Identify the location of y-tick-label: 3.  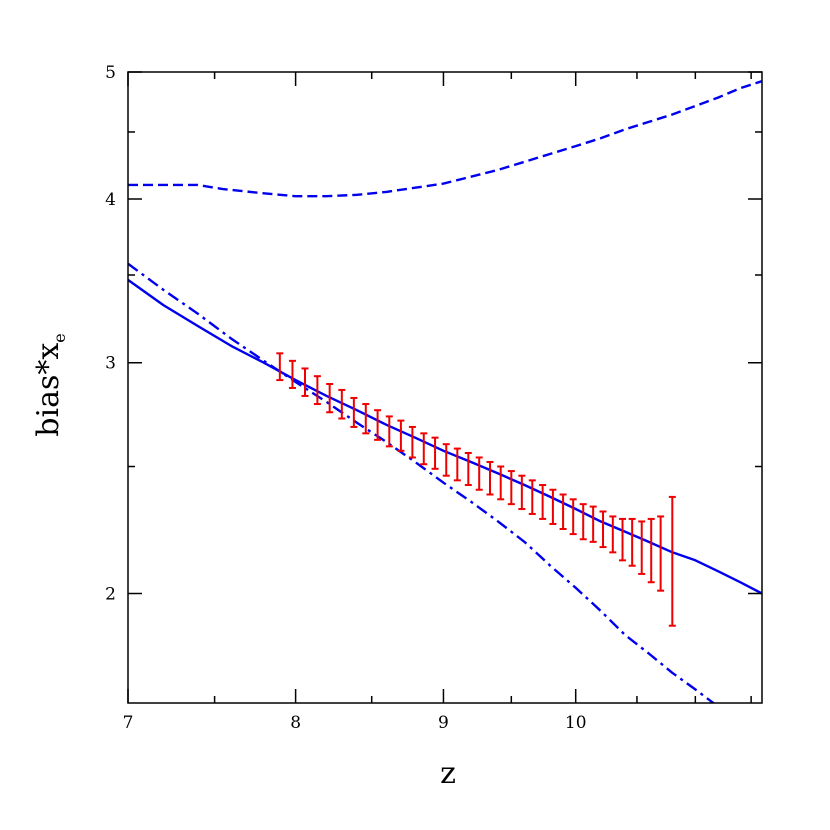
(110, 364).